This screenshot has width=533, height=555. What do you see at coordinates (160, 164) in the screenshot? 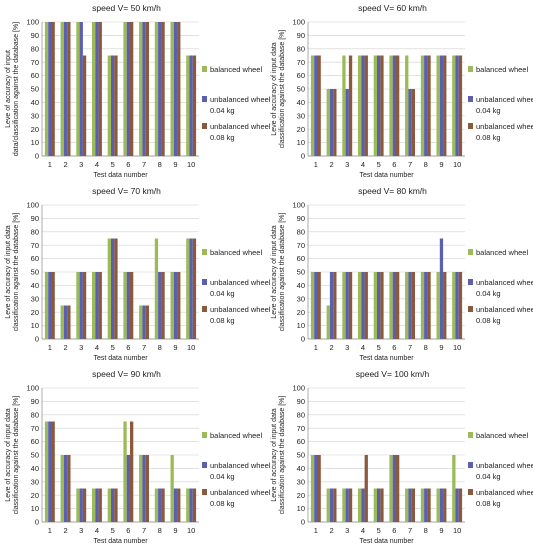
I see `x-tick-label: 8` at bounding box center [160, 164].